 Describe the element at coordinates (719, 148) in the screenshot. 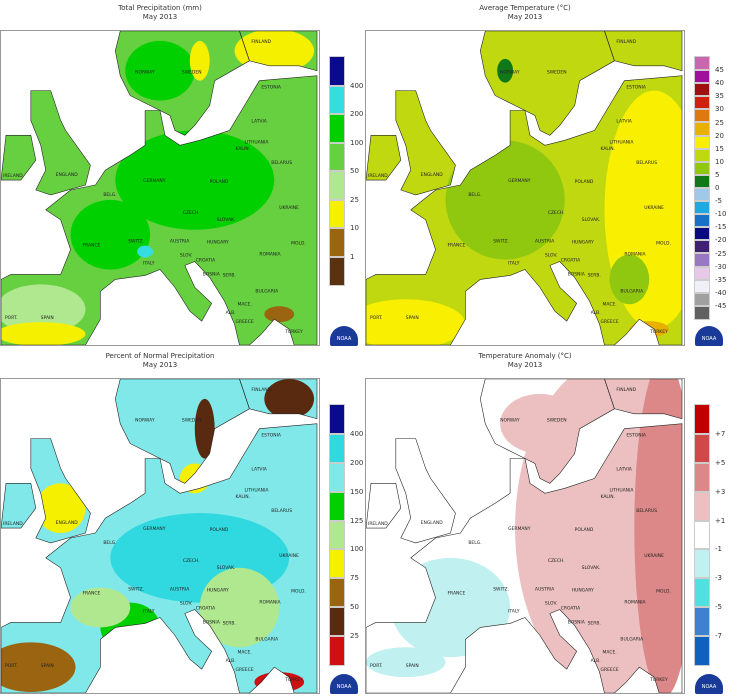

I see `legend-label: 15` at that location.